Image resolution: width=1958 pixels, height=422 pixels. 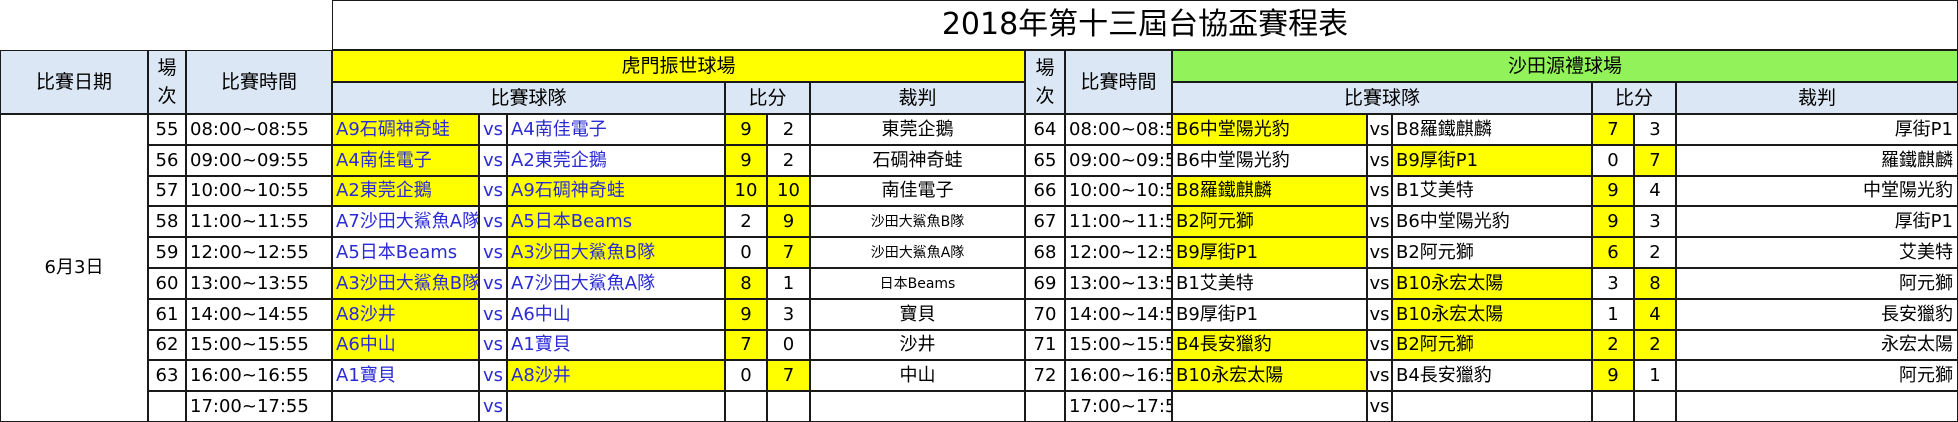 What do you see at coordinates (1613, 314) in the screenshot?
I see `venue-b-row-home-score: 1` at bounding box center [1613, 314].